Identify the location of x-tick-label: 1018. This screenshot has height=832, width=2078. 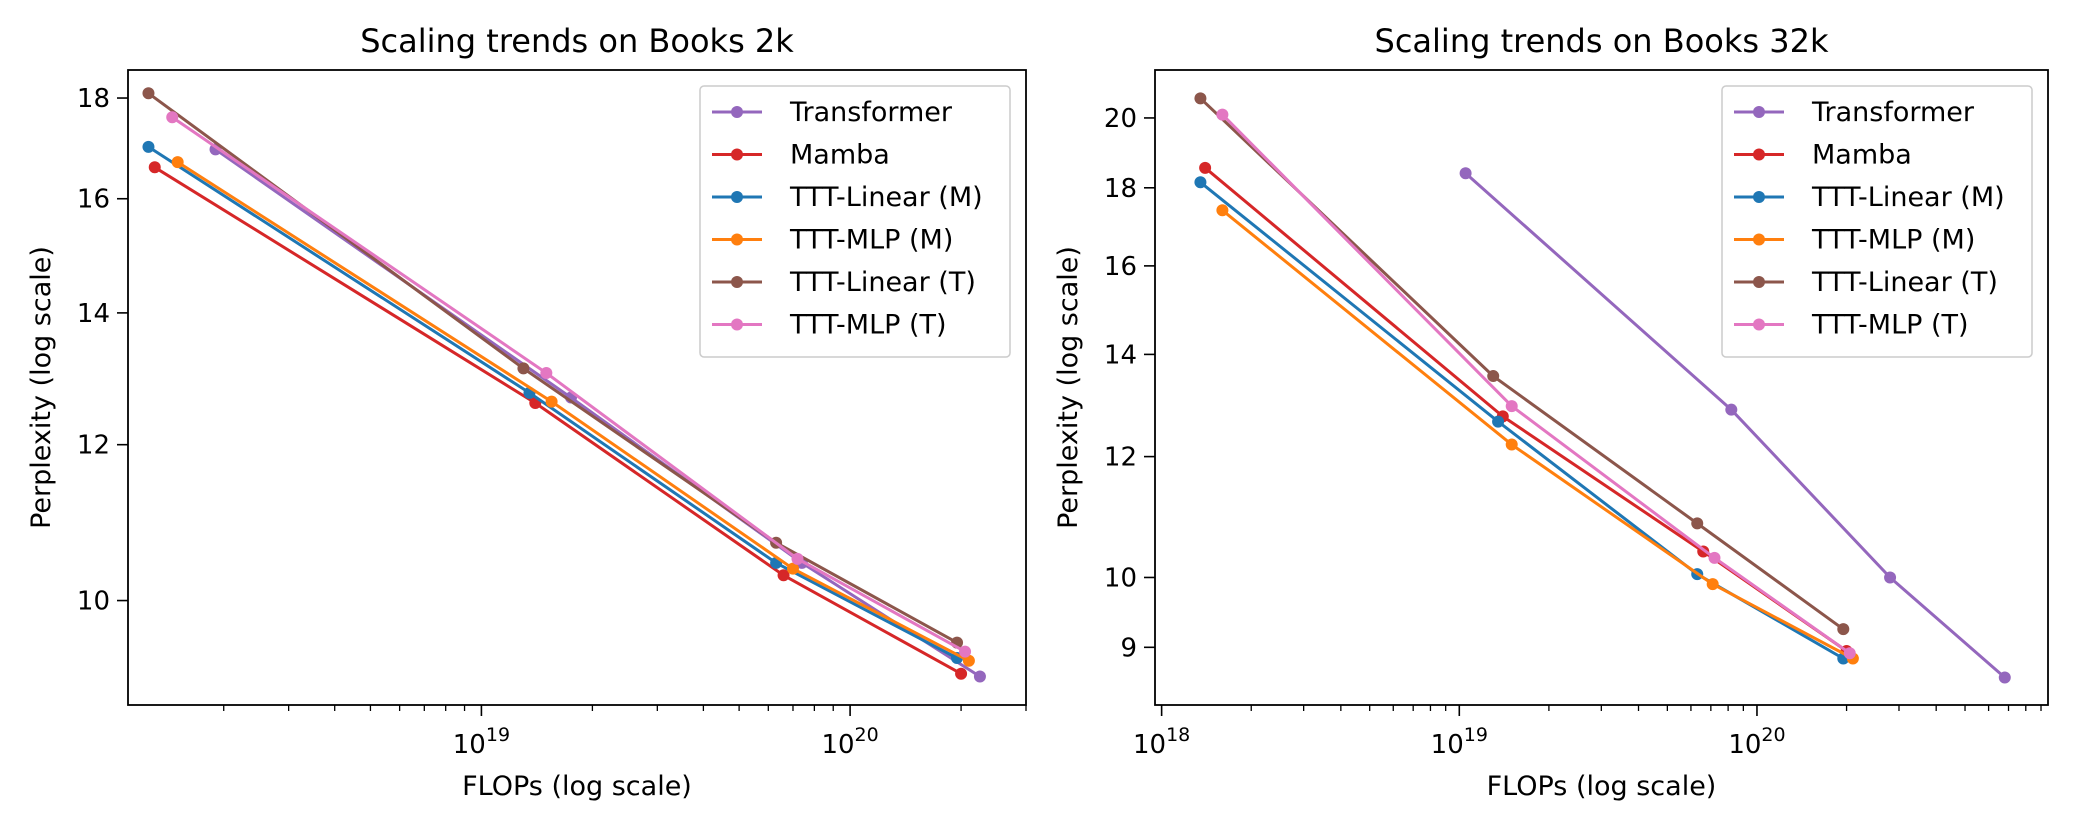
(1161, 742).